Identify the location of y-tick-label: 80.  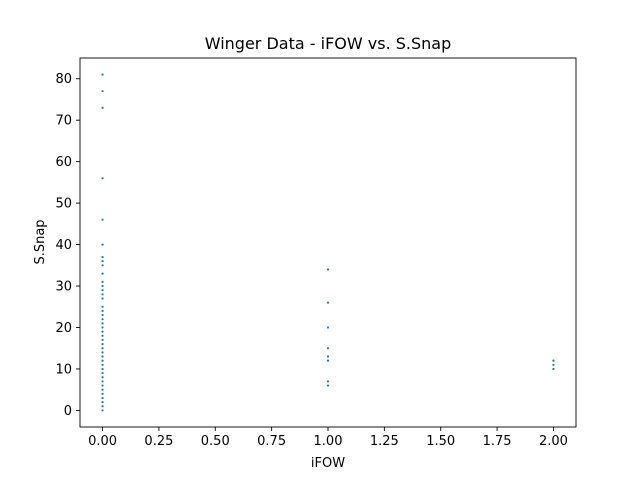
(63, 79).